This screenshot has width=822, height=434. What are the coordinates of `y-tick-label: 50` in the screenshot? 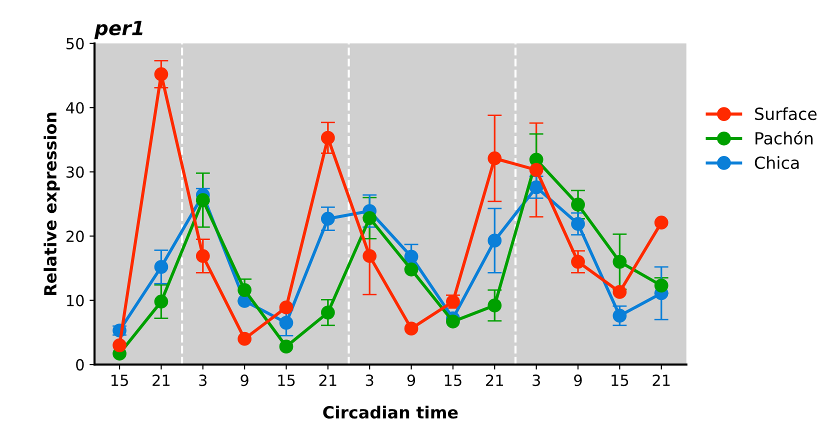 It's located at (75, 44).